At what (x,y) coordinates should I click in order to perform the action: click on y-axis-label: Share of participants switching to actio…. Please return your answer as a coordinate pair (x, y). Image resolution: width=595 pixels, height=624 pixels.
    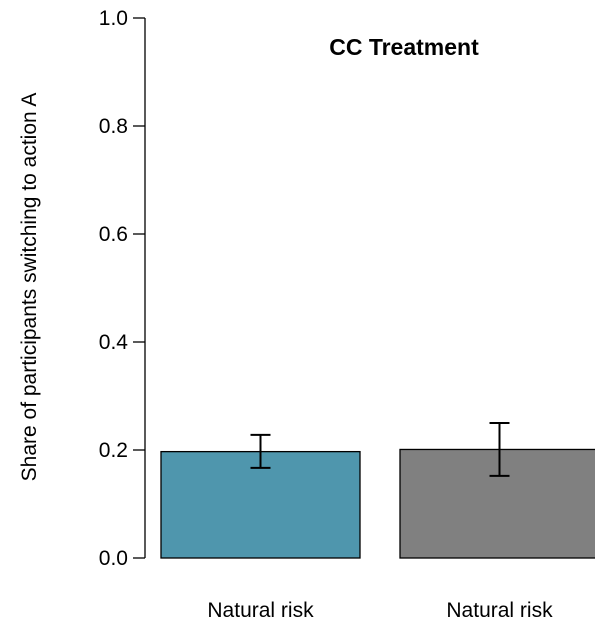
    Looking at the image, I should click on (29, 287).